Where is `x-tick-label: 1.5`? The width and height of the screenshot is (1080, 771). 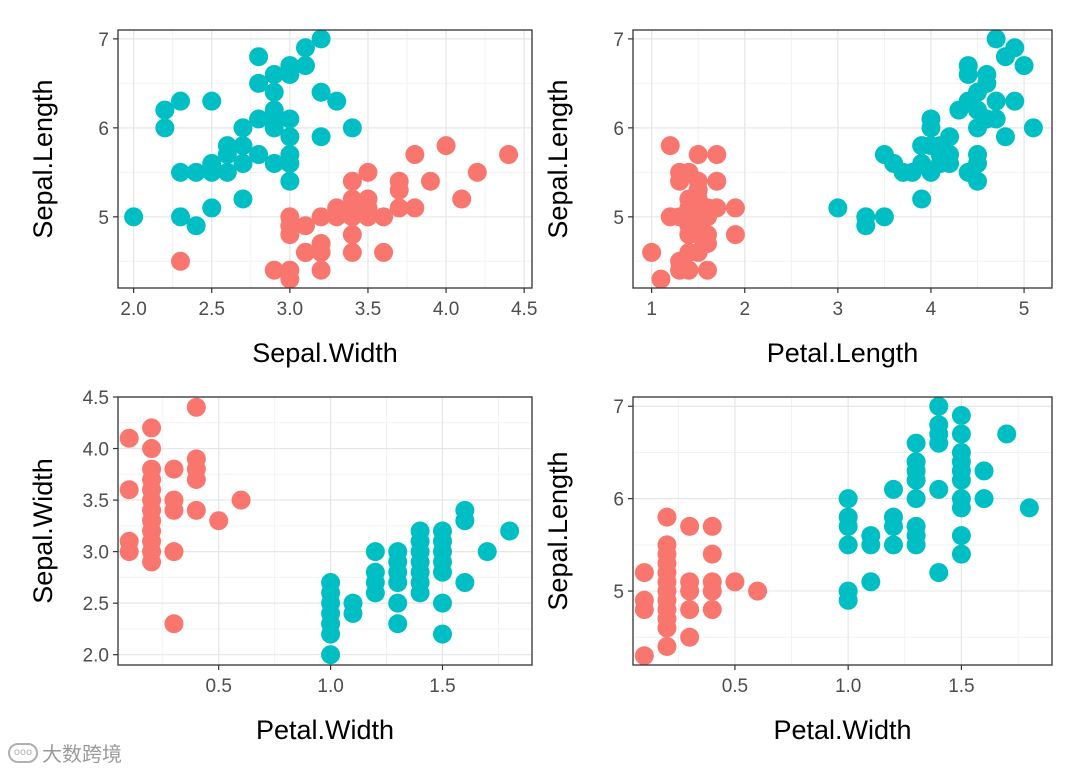 x-tick-label: 1.5 is located at coordinates (442, 686).